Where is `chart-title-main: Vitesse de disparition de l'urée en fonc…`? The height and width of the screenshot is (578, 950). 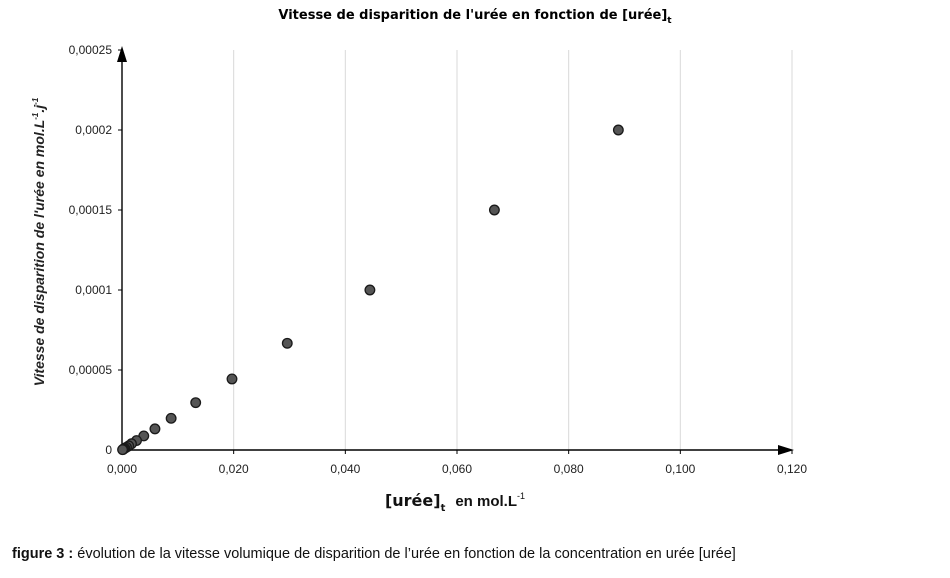
chart-title-main: Vitesse de disparition de l'urée en fonc… is located at coordinates (472, 15).